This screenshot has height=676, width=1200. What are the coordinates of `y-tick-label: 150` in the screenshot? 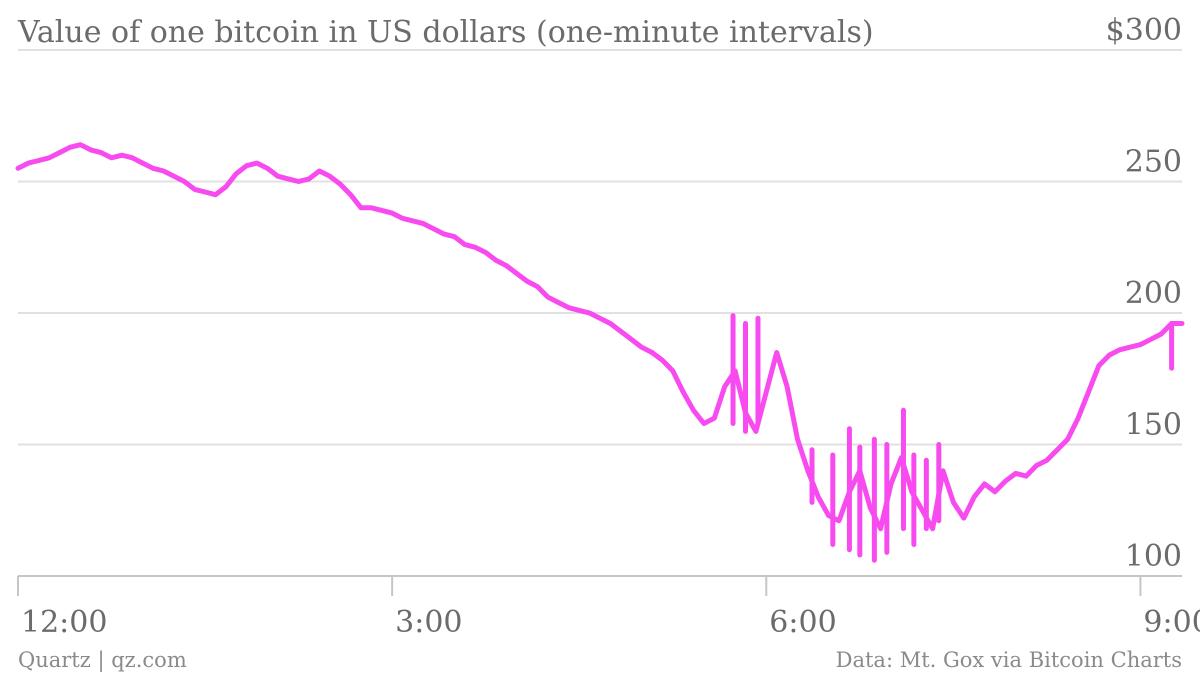 It's located at (1153, 425).